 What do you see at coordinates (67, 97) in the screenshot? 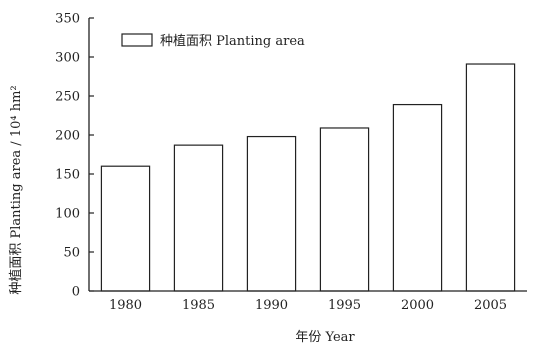
I see `y-tick-label: 250` at bounding box center [67, 97].